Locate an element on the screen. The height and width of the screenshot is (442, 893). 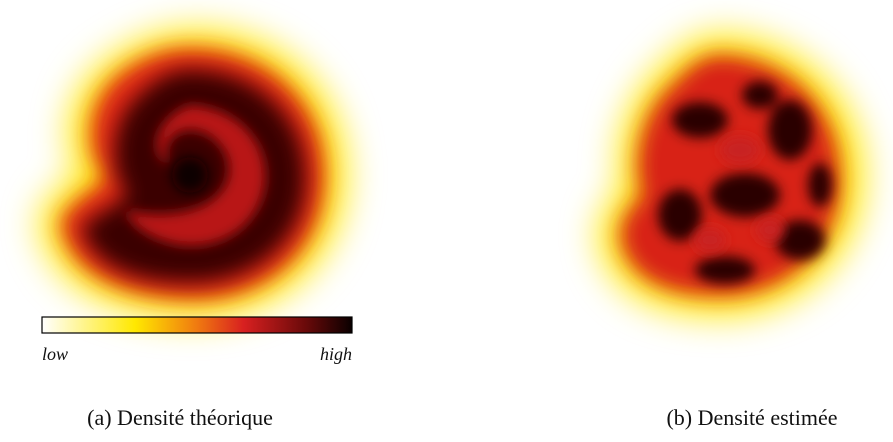
caption: (a) Densité théorique is located at coordinates (180, 417).